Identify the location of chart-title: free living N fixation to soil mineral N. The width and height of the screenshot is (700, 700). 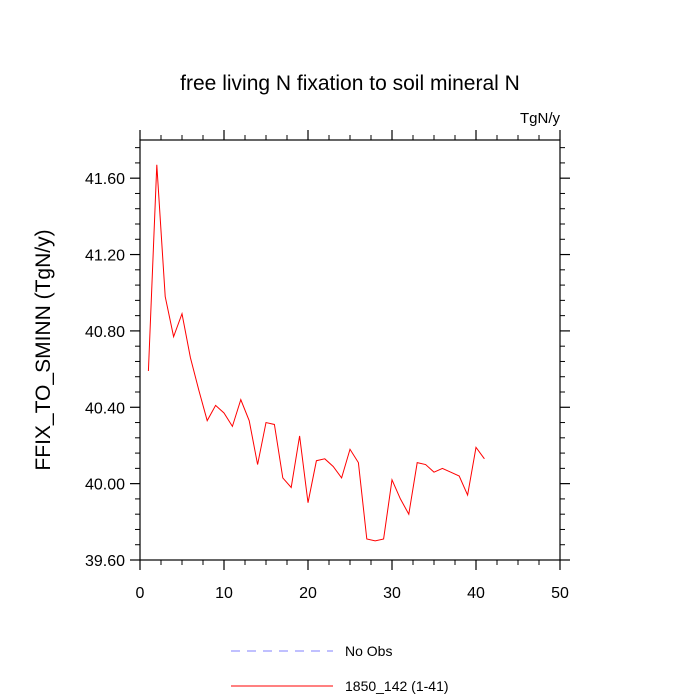
(350, 83).